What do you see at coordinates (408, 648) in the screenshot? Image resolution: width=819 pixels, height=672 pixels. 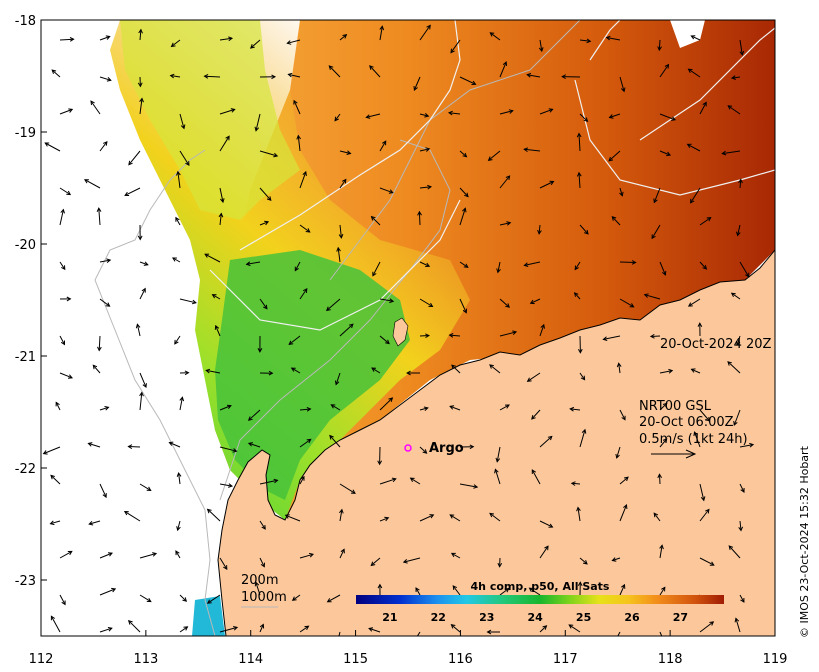 I see `x-axis: 112 113 114 115 116 117 118 119` at bounding box center [408, 648].